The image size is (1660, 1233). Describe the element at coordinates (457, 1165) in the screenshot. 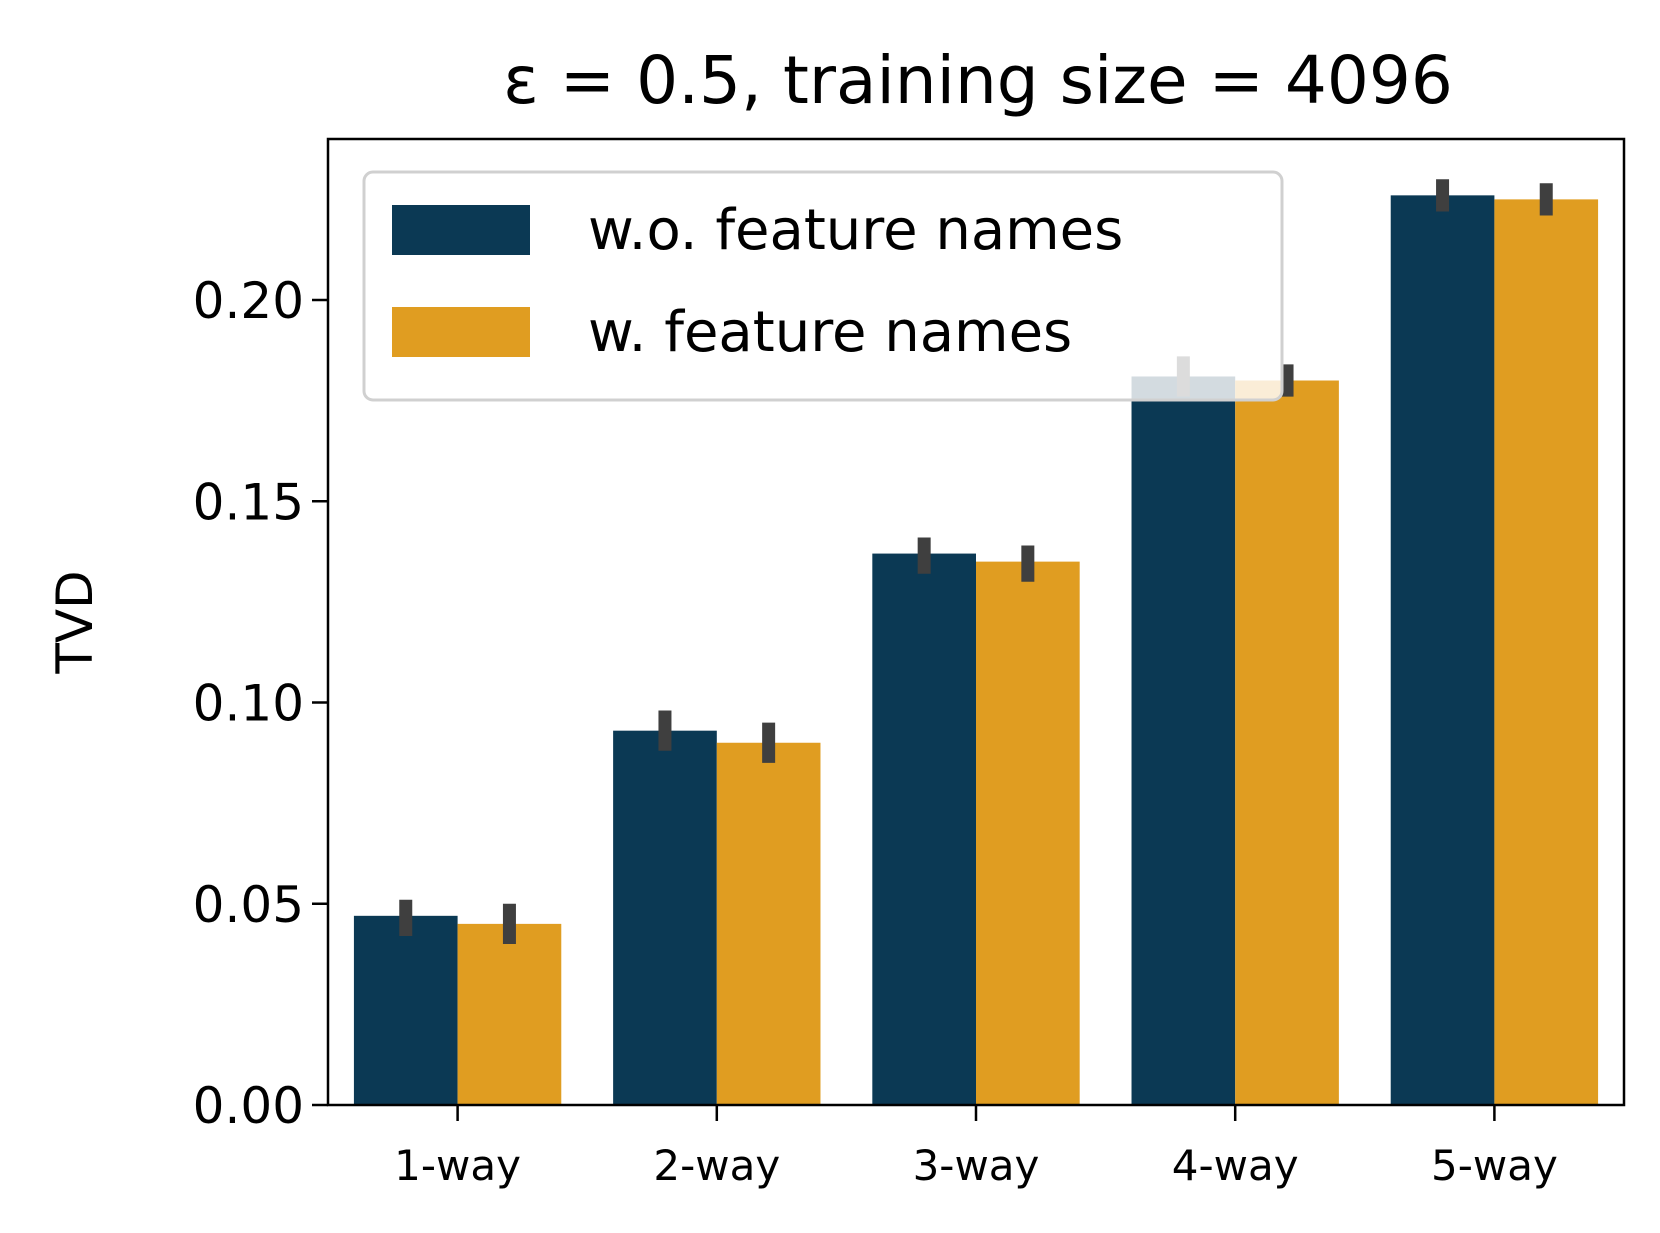

I see `x-tick-label: 1-way` at that location.